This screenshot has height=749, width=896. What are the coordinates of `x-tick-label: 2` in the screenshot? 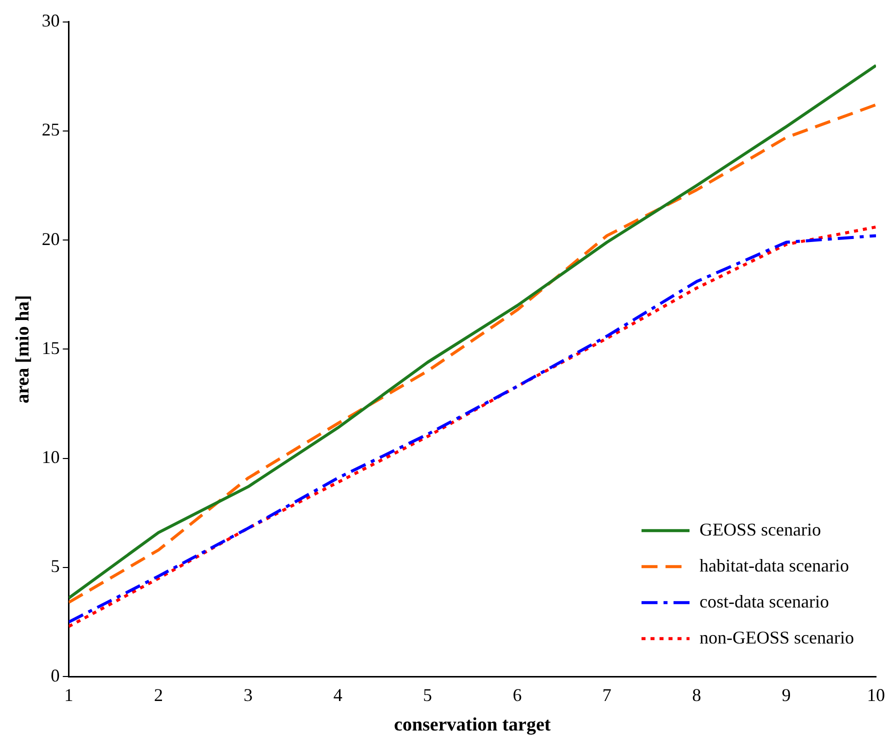 It's located at (158, 695).